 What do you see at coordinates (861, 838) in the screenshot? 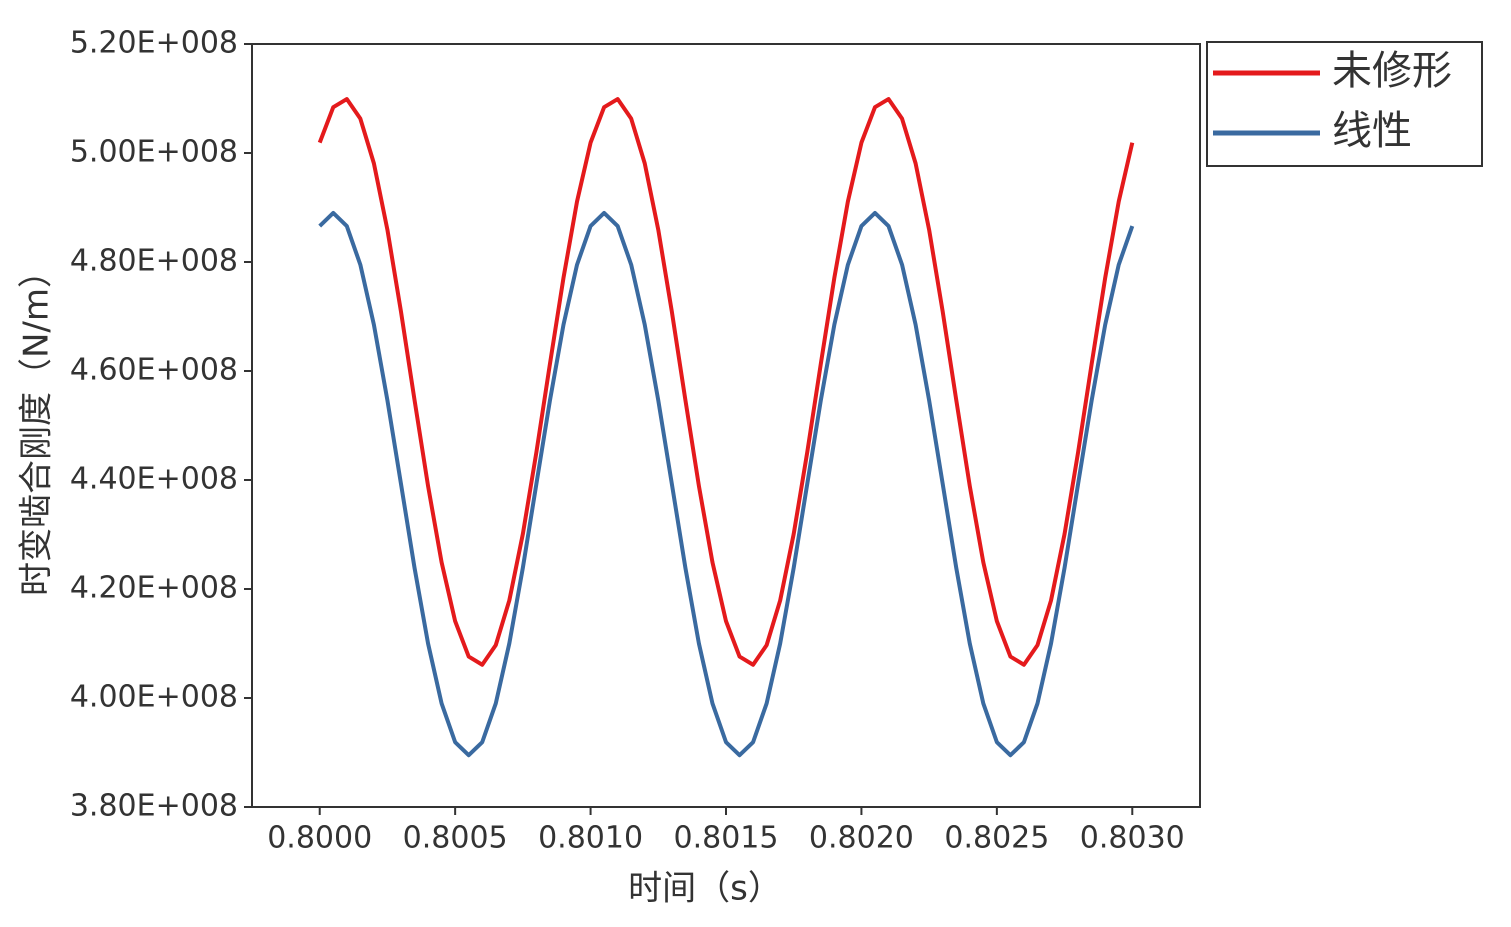
I see `x-tick-label: 0.8020` at bounding box center [861, 838].